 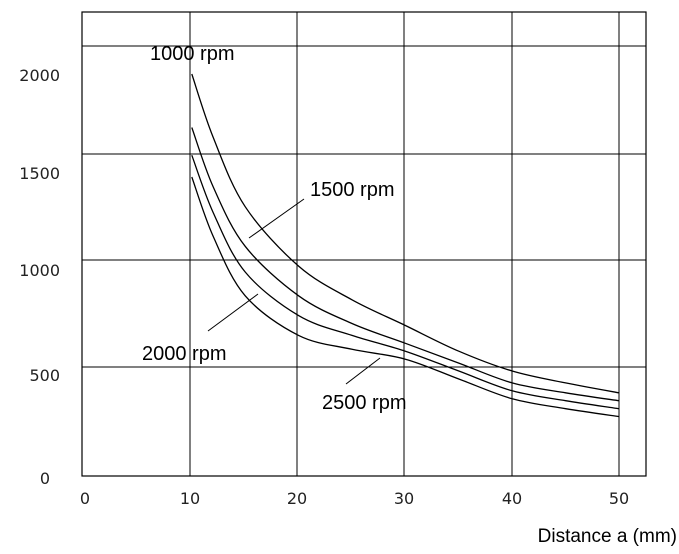 I want to click on x-tick-label: 0, so click(x=85, y=498).